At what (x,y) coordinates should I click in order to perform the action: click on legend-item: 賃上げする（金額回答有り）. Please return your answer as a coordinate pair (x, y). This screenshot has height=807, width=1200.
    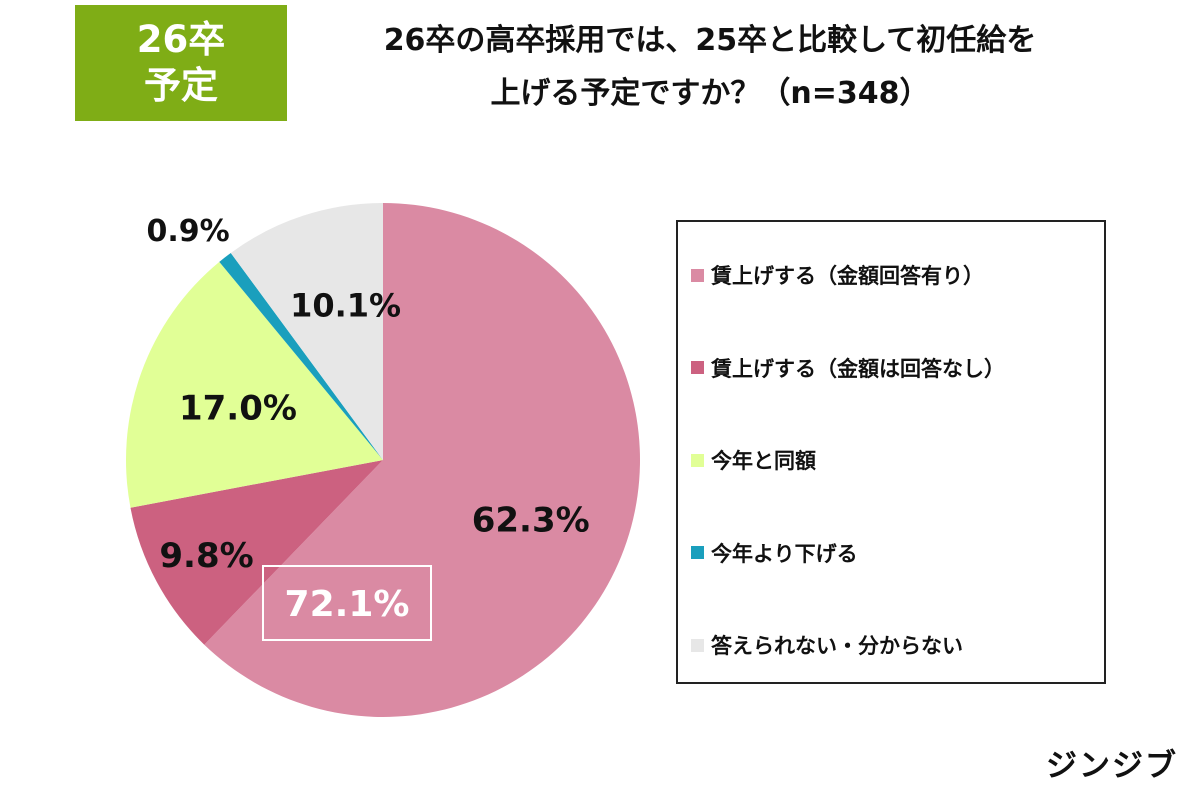
    Looking at the image, I should click on (897, 275).